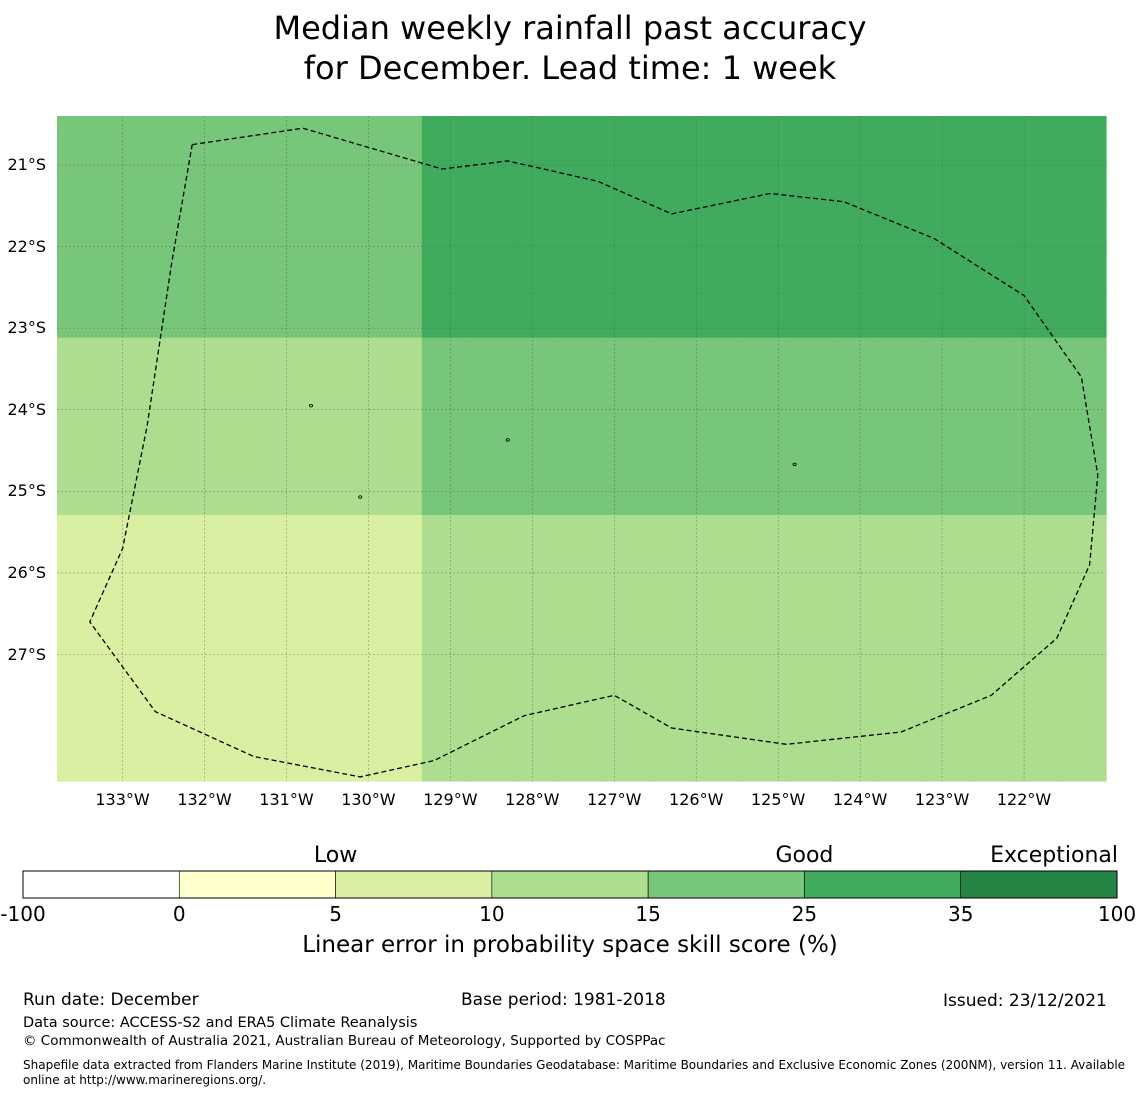  What do you see at coordinates (553, 451) in the screenshot?
I see `islands` at bounding box center [553, 451].